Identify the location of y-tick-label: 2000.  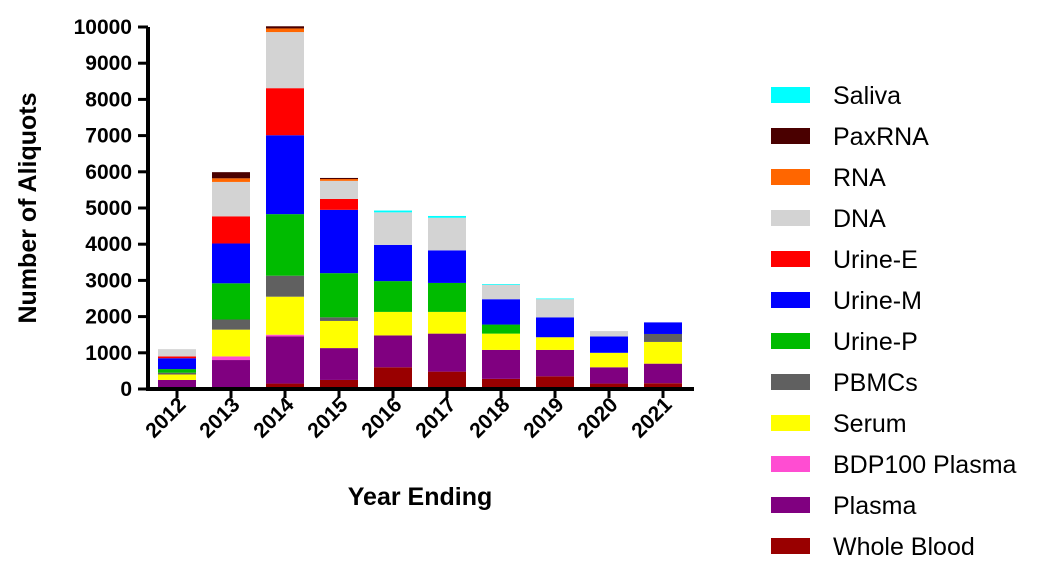
(108, 317).